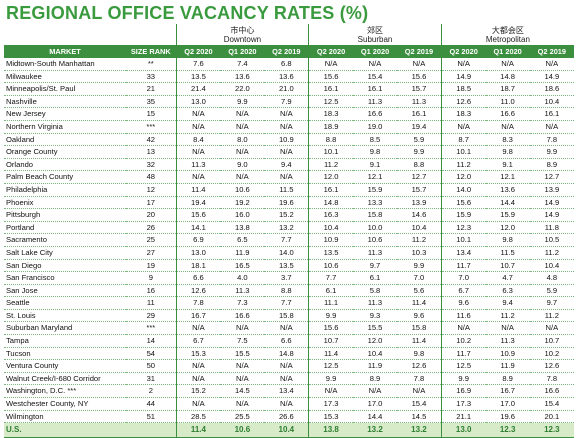 This screenshot has height=438, width=578. I want to click on vacancy-rate: 8.9, so click(507, 379).